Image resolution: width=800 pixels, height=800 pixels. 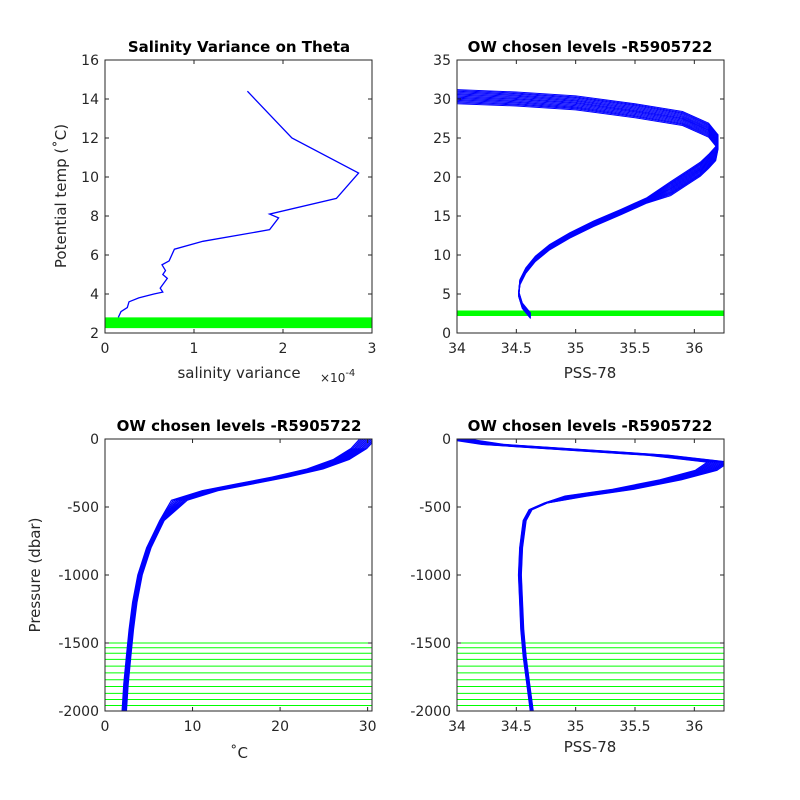 What do you see at coordinates (94, 295) in the screenshot?
I see `y-tick-label: 4` at bounding box center [94, 295].